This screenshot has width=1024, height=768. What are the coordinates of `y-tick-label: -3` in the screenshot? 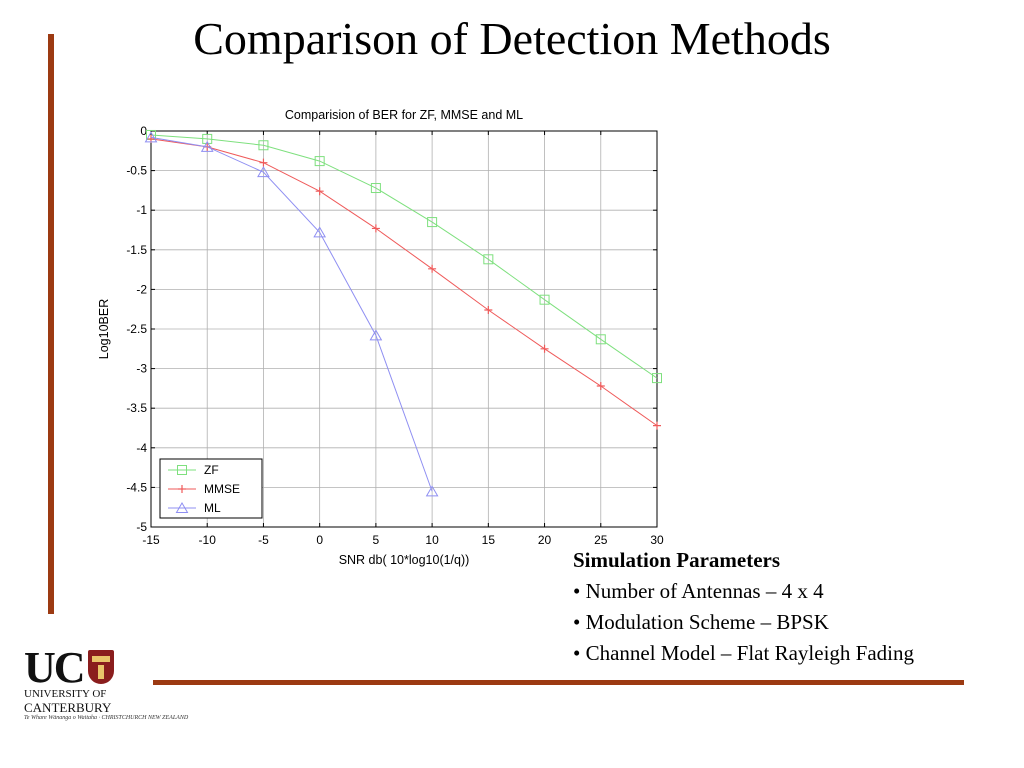 It's located at (141, 369).